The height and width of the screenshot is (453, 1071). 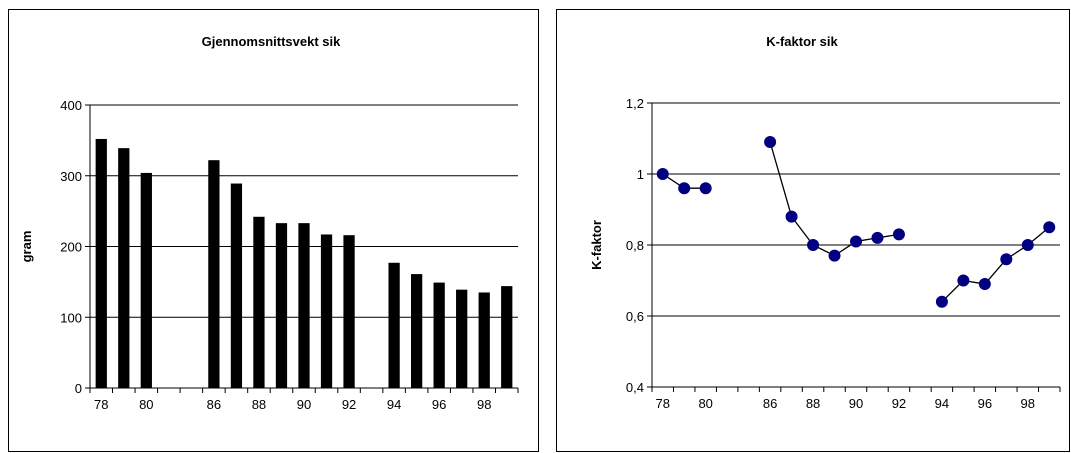 I want to click on y-axis-label: gram, so click(x=26, y=247).